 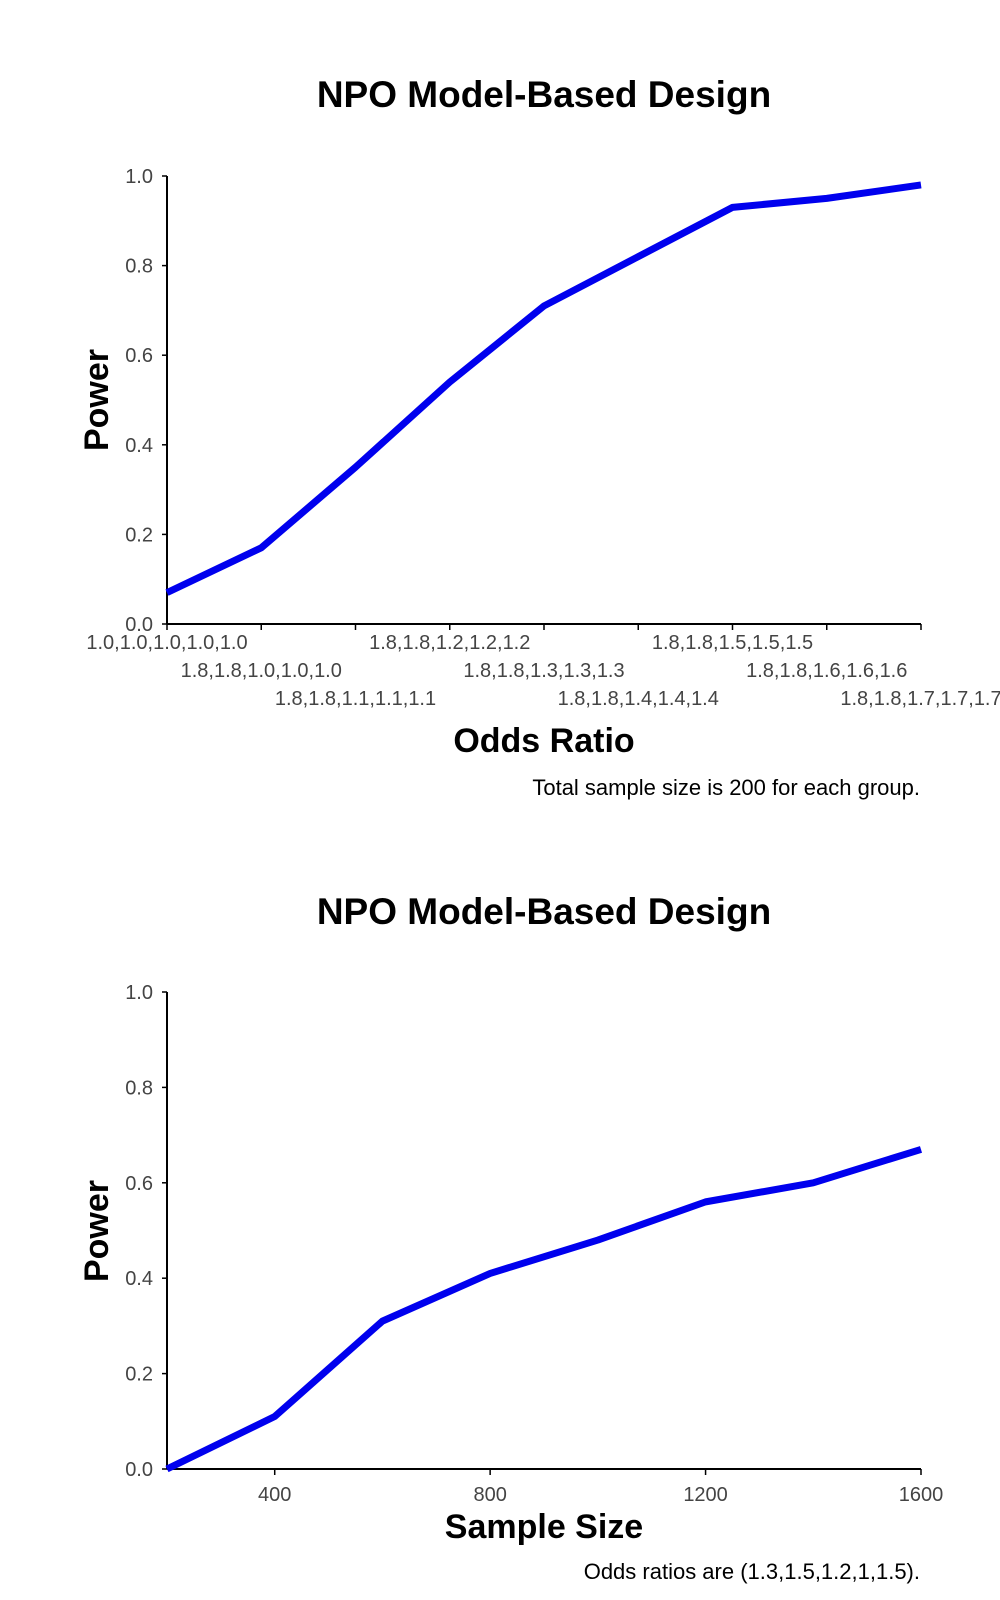 I want to click on x-tick-label: 1.8,1.8,1.3,1.3,1.3, so click(x=543, y=671).